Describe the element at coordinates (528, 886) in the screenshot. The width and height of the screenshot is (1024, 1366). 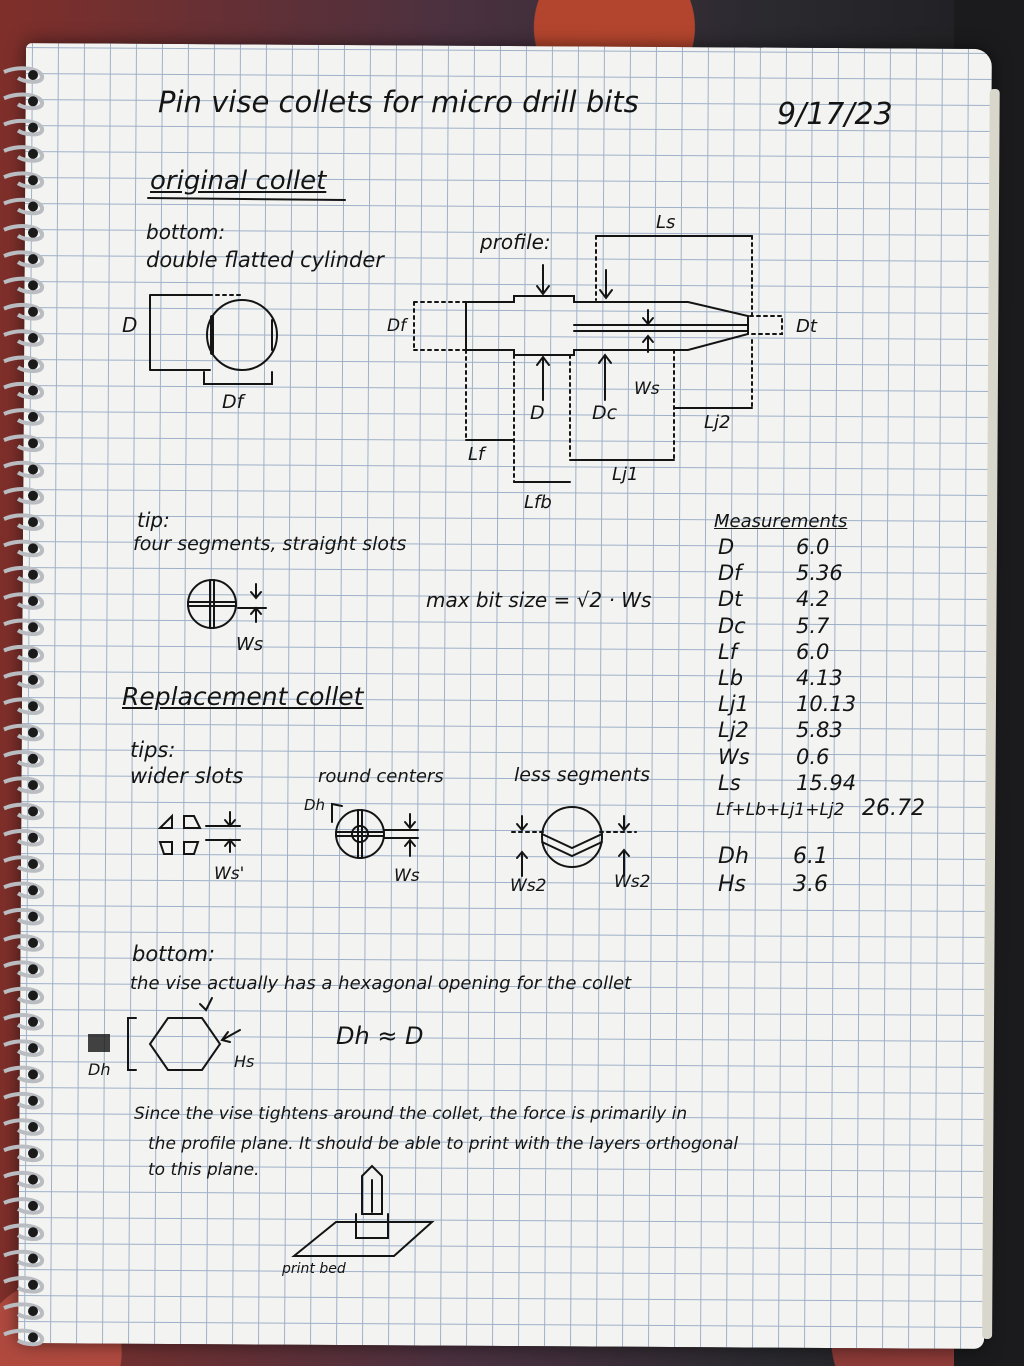
I see `dim-Ws2-left: Ws2` at that location.